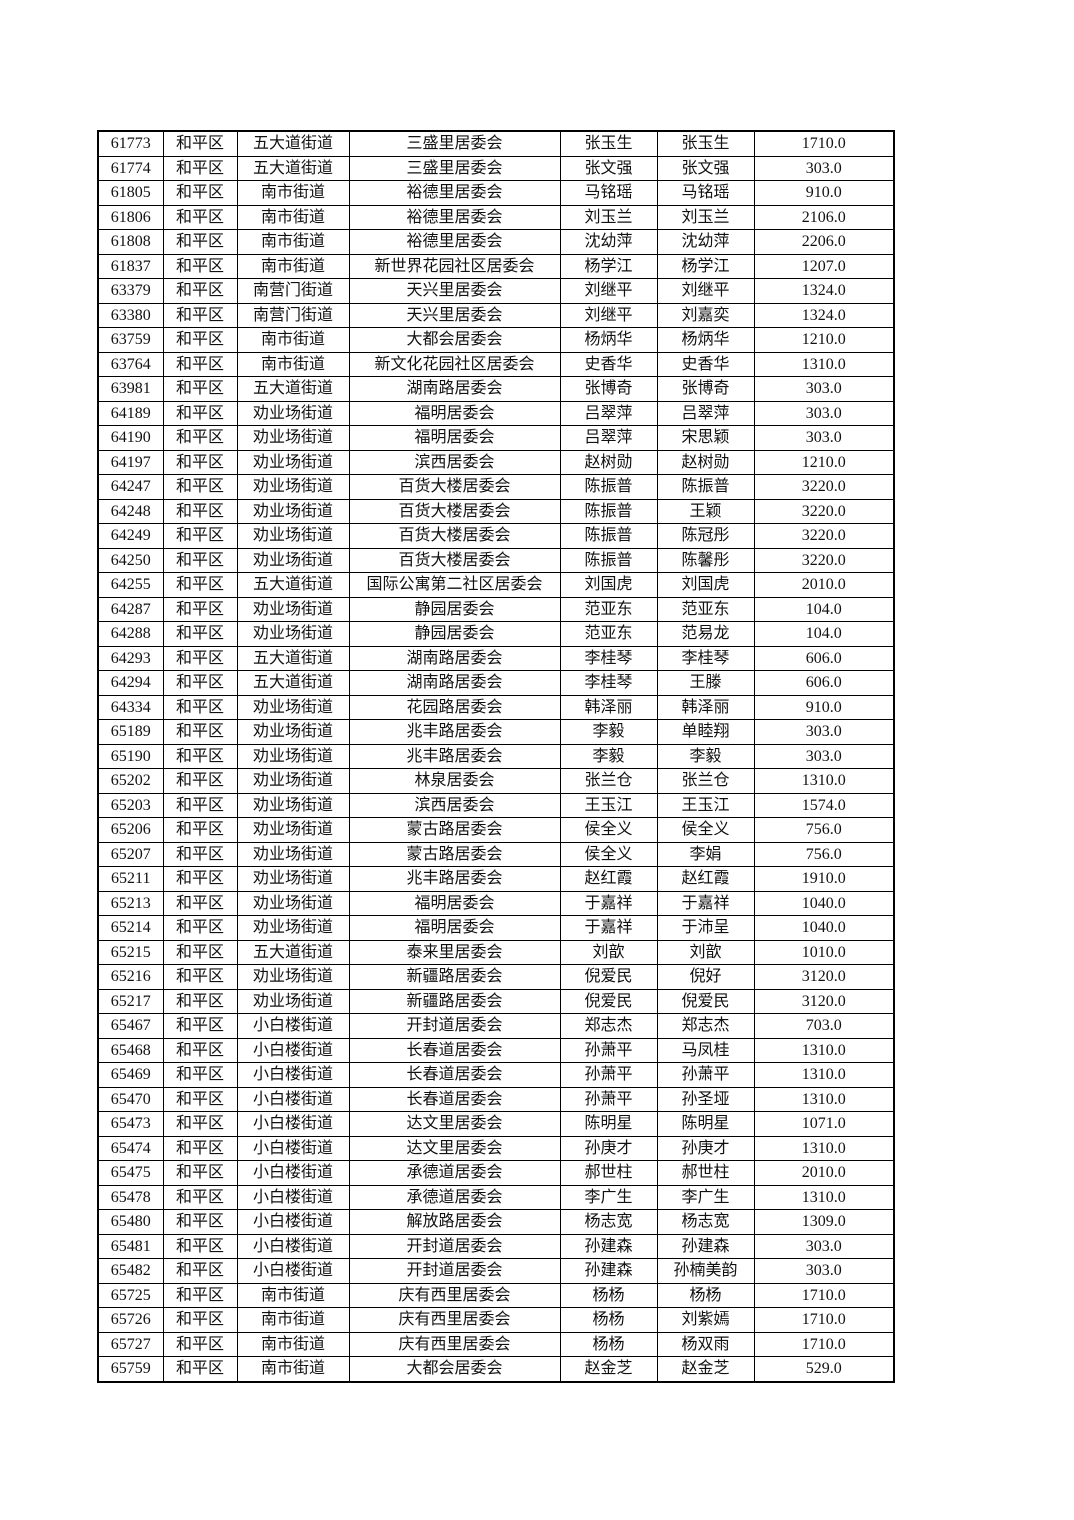 The image size is (1074, 1520). Describe the element at coordinates (608, 266) in the screenshot. I see `applicant-cell: 杨学江` at that location.